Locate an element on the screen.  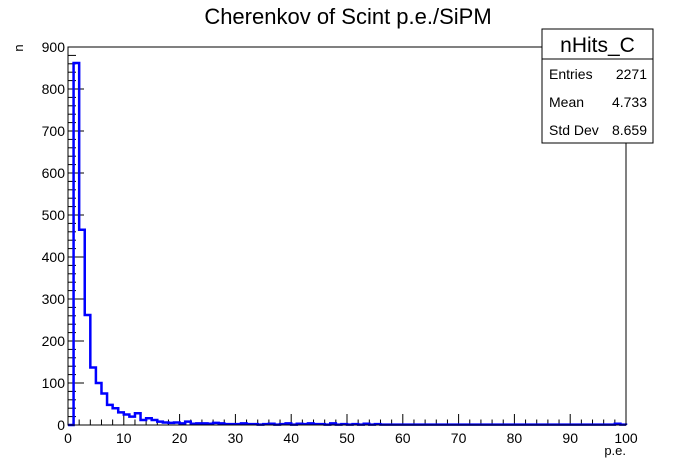
stats-entries-label: Entries is located at coordinates (571, 74).